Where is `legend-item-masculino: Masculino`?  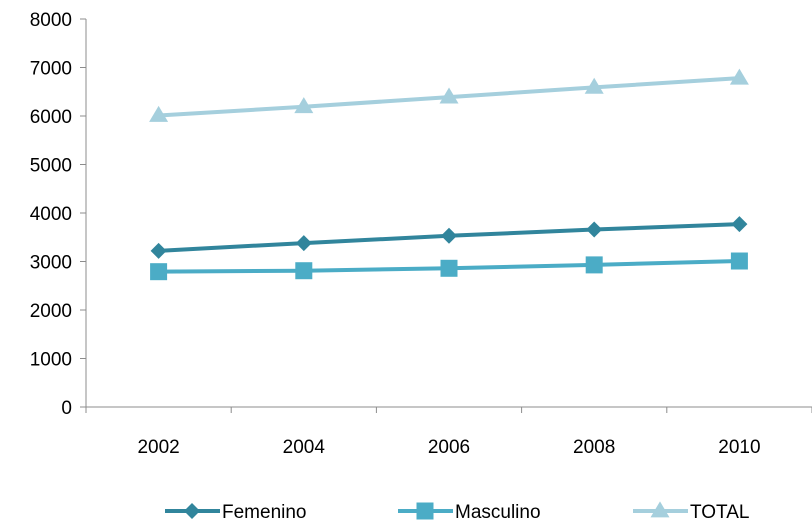 legend-item-masculino: Masculino is located at coordinates (469, 512).